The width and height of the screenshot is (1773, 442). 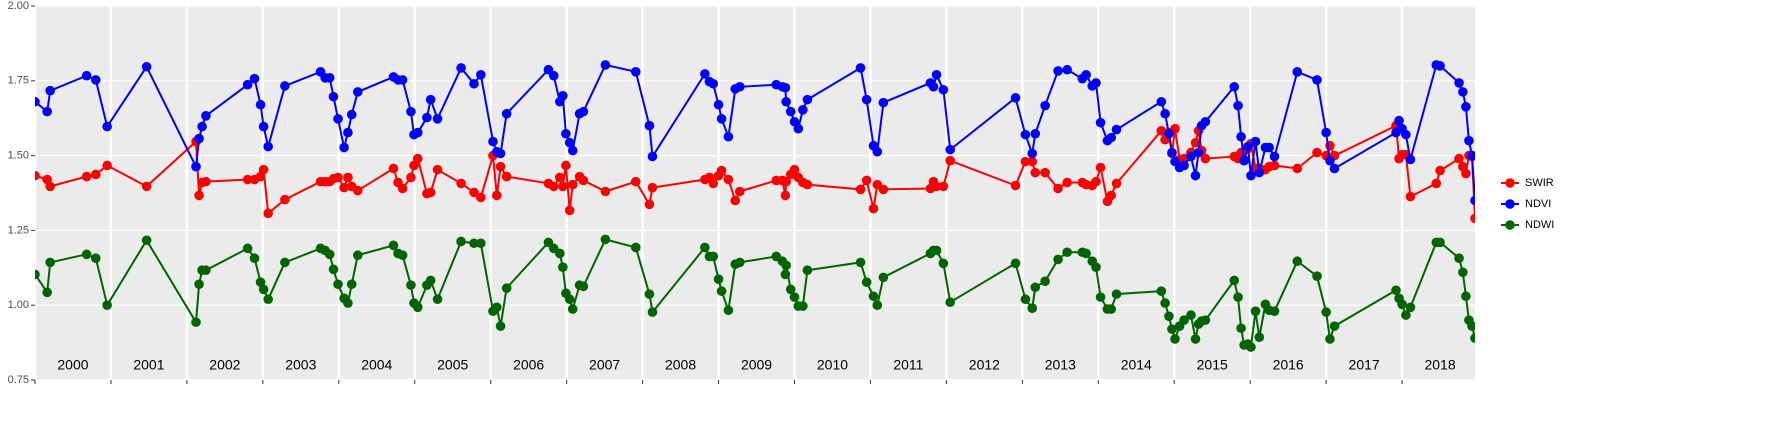 What do you see at coordinates (1212, 365) in the screenshot?
I see `year-label: 2015` at bounding box center [1212, 365].